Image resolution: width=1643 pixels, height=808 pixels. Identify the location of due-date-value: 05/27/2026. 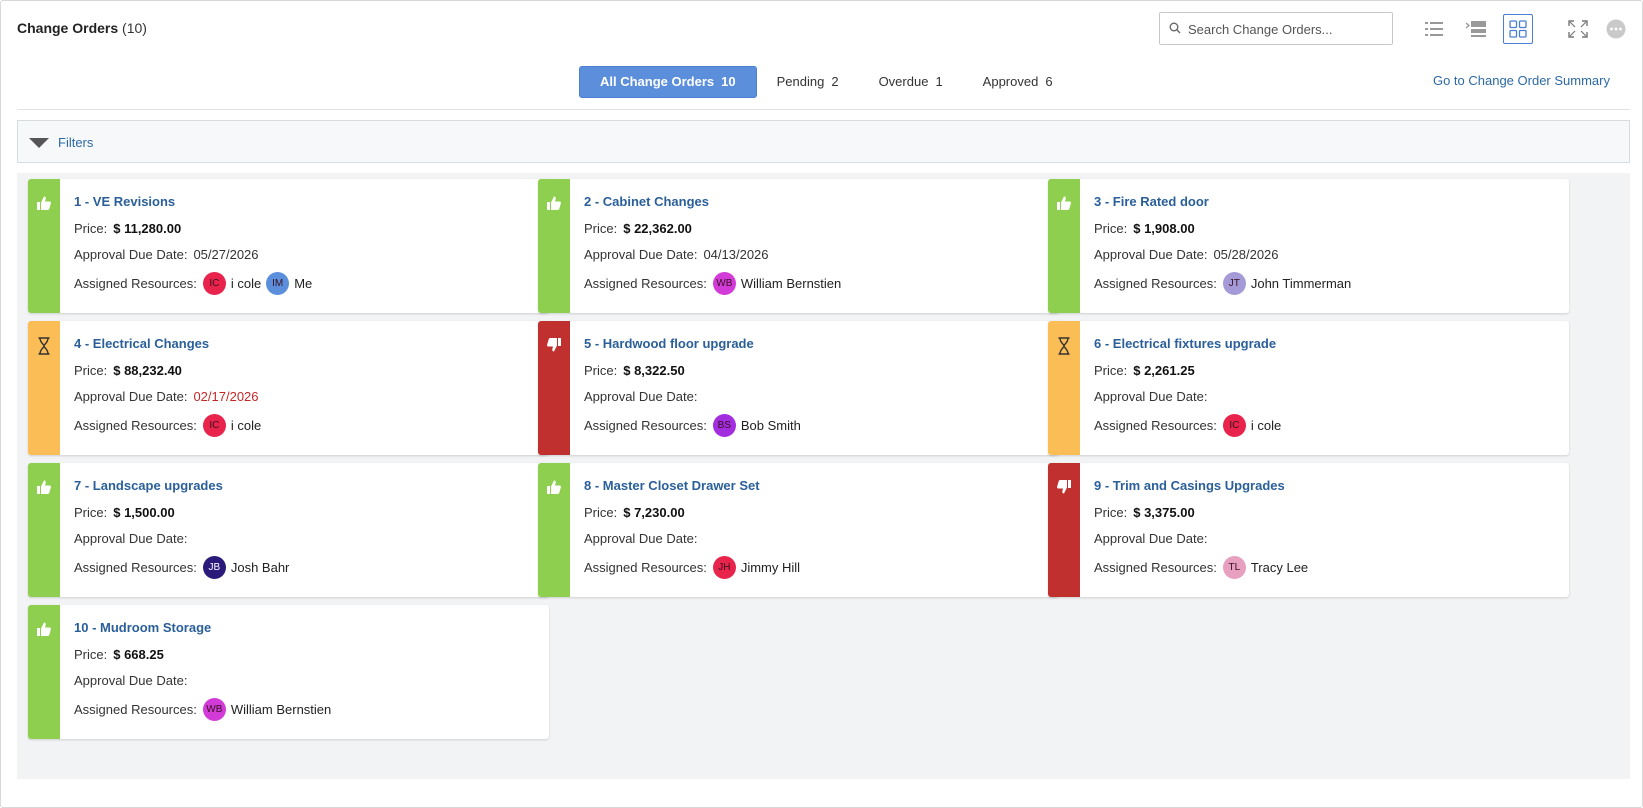
(226, 254).